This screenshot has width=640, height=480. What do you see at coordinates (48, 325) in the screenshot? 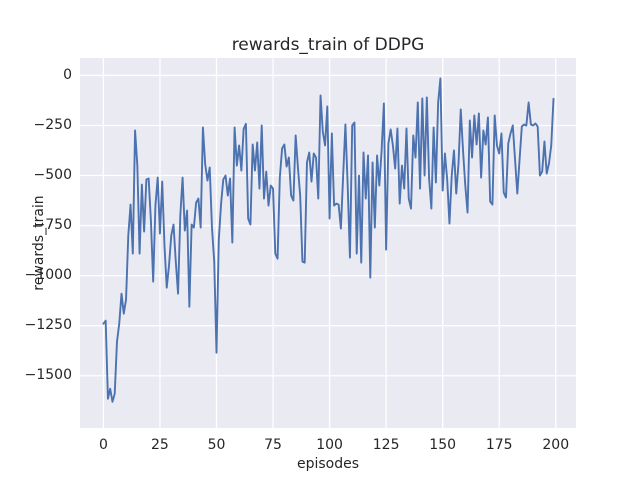
I see `y-tick-label: −1250` at bounding box center [48, 325].